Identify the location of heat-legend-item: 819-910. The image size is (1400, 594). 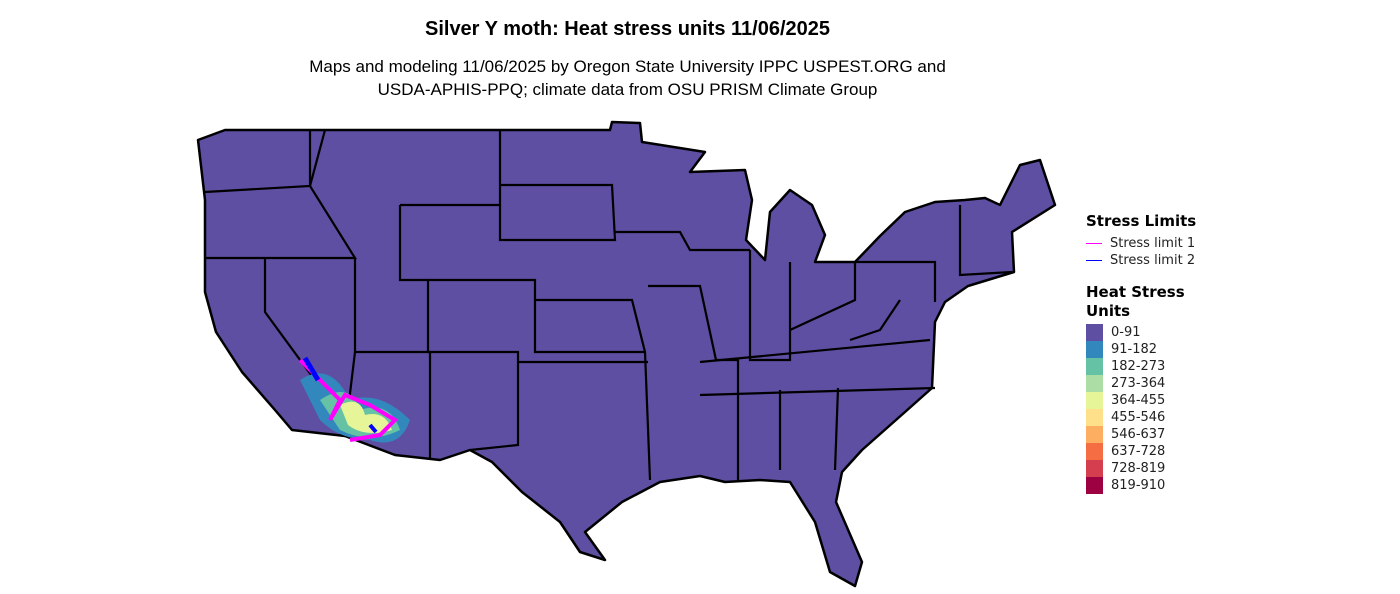
(1141, 485).